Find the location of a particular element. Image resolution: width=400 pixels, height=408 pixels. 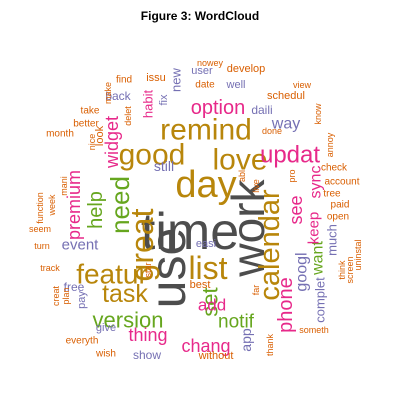

word-see: see is located at coordinates (296, 209).